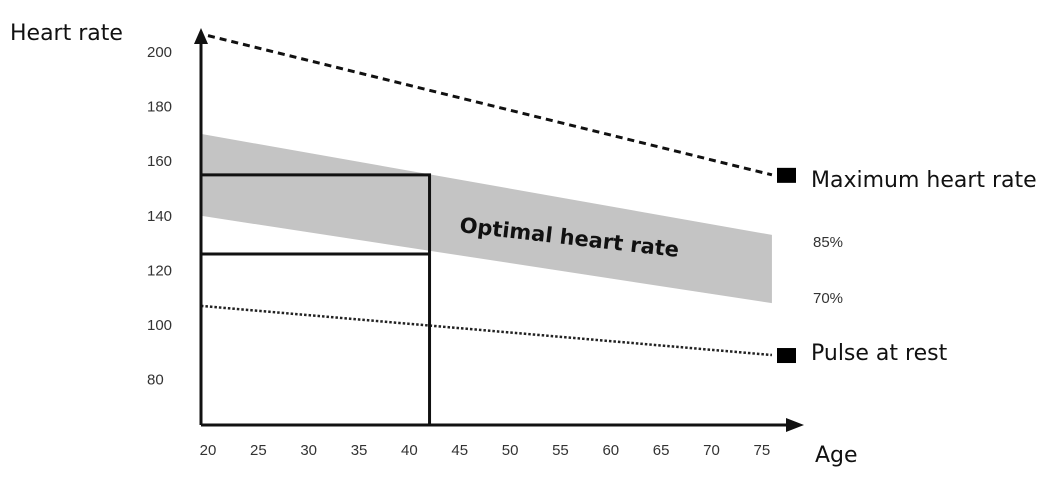  What do you see at coordinates (201, 36) in the screenshot?
I see `y-axis-arrow` at bounding box center [201, 36].